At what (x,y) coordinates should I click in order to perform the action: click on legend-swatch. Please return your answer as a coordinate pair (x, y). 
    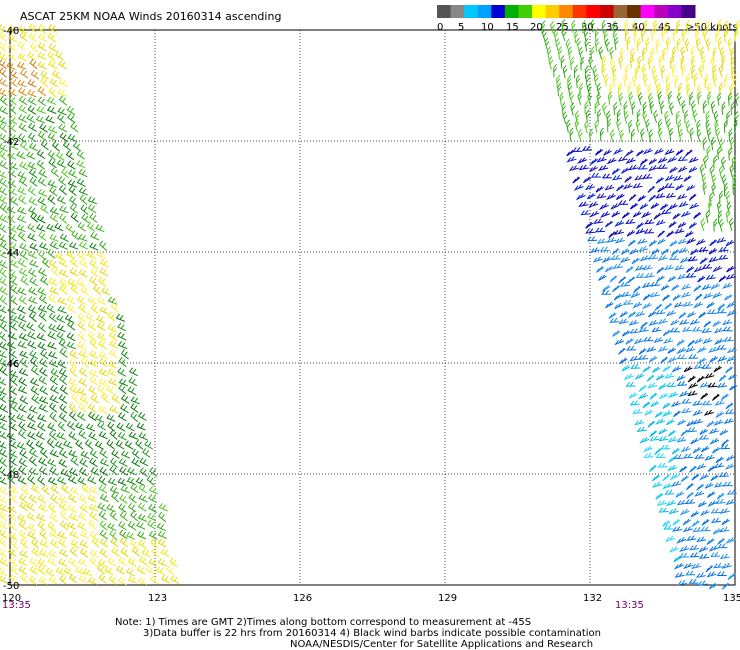
    Looking at the image, I should click on (579, 11).